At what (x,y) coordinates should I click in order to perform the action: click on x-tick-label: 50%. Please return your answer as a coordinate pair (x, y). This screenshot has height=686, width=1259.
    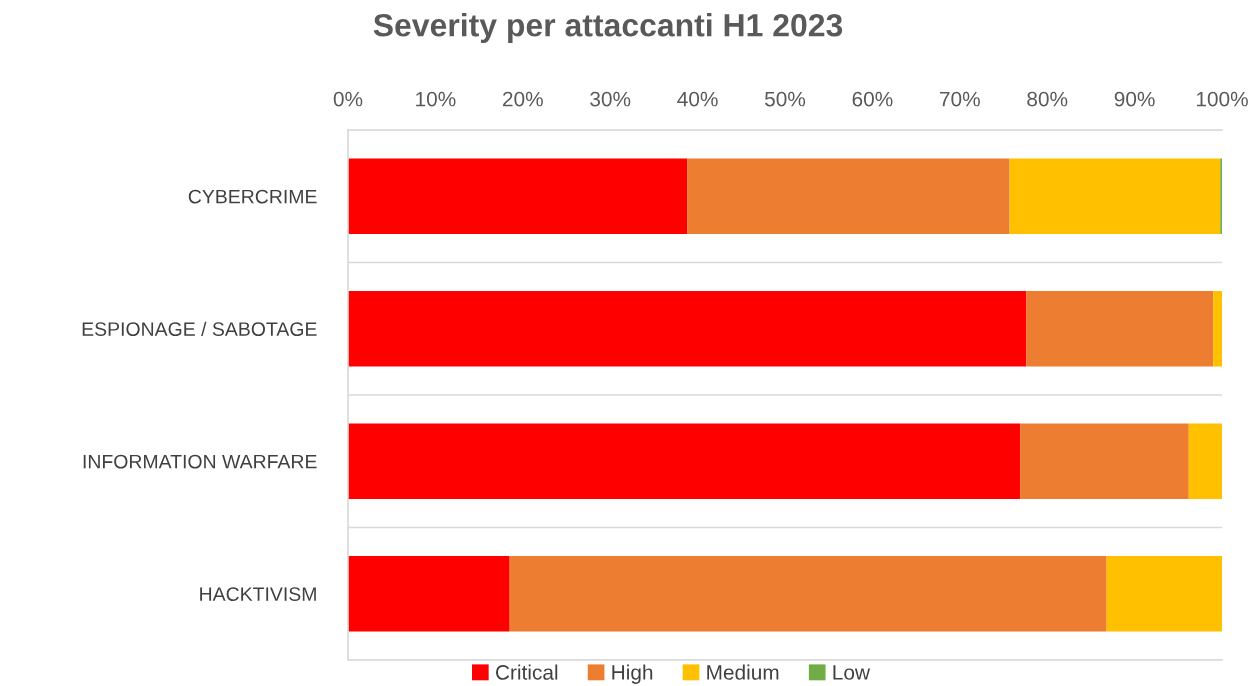
    Looking at the image, I should click on (785, 99).